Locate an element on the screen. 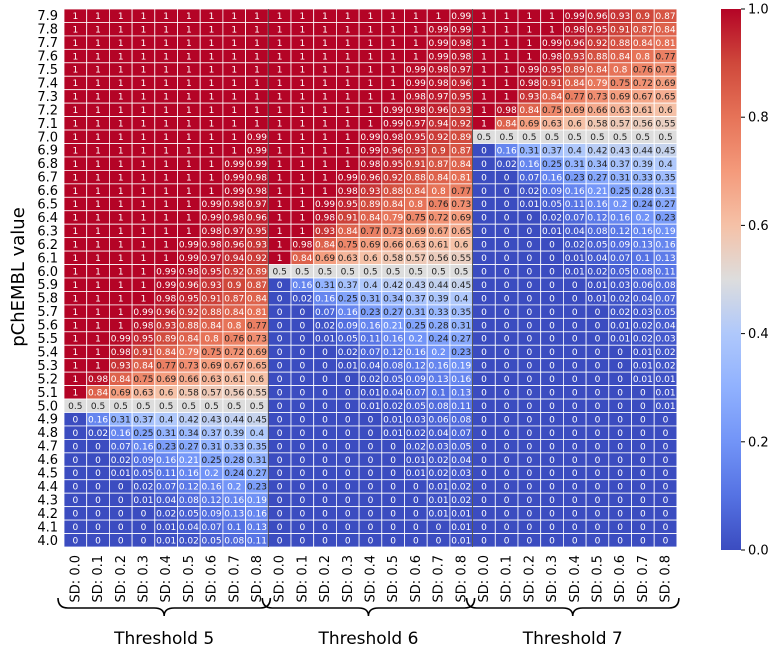  cell-value-label: 0.96 is located at coordinates (189, 286).